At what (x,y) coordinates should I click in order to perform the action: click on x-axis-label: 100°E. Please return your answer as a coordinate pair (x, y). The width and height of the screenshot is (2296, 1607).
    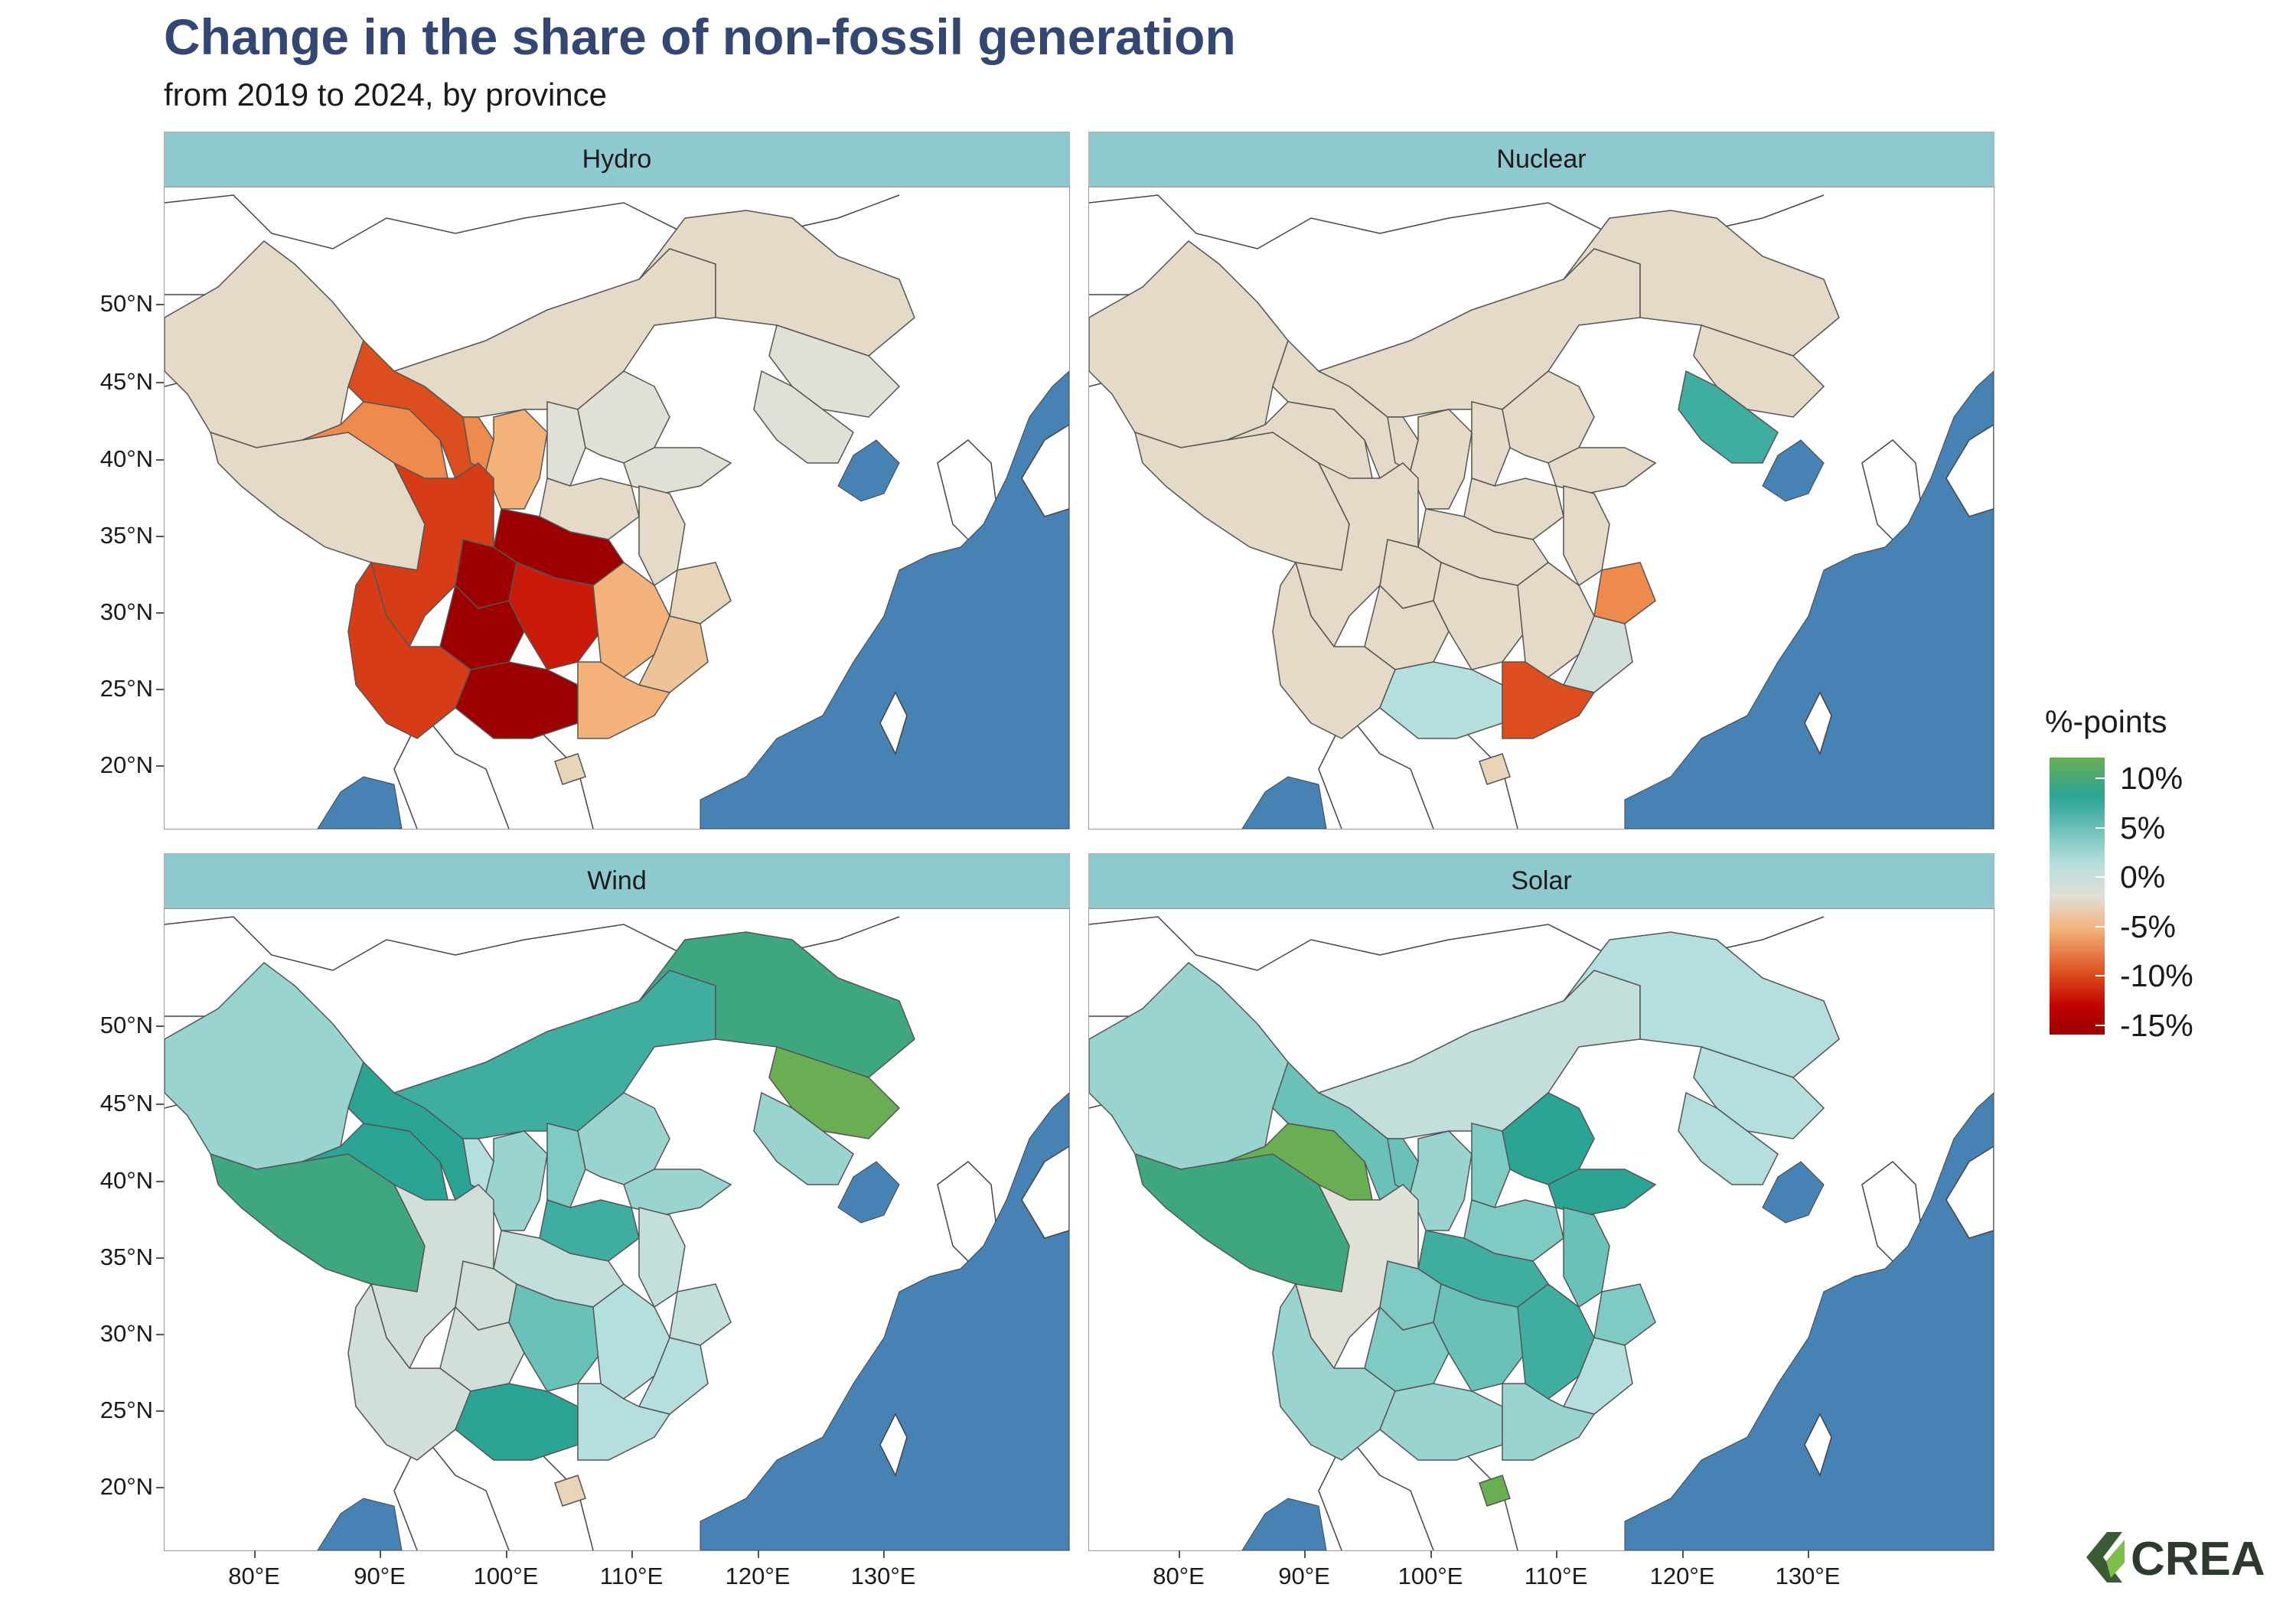
    Looking at the image, I should click on (506, 1576).